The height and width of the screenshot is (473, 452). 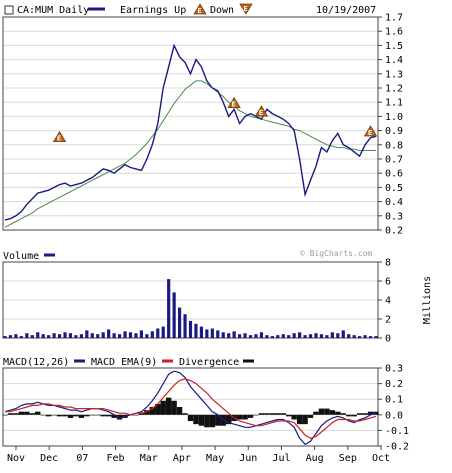 What do you see at coordinates (215, 119) in the screenshot?
I see `earnings-markers: E E E E` at bounding box center [215, 119].